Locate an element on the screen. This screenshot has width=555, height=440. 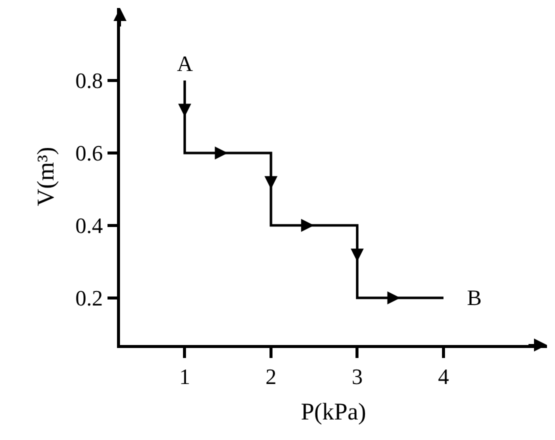
y-tick-label: 0.6 is located at coordinates (89, 153).